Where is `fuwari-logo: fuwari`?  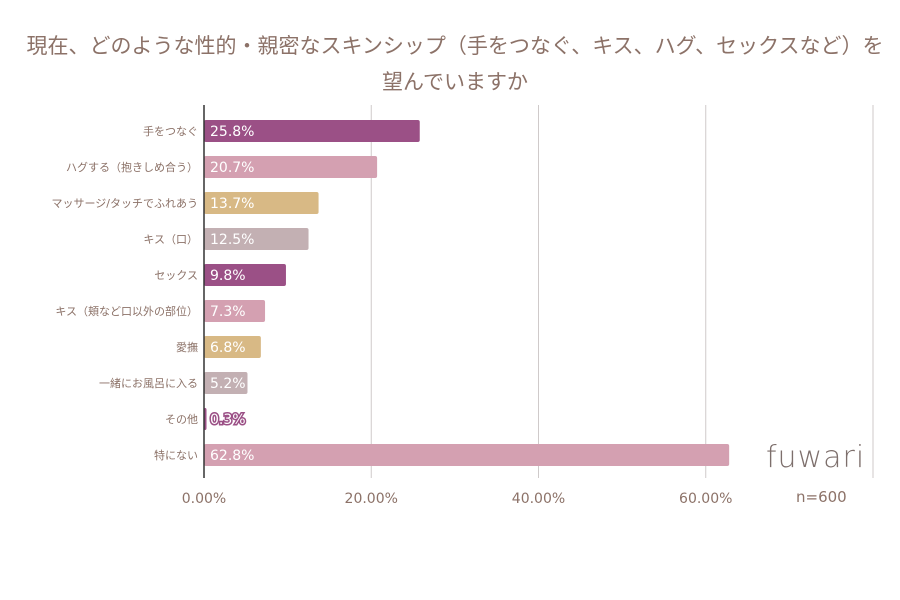 fuwari-logo: fuwari is located at coordinates (816, 457).